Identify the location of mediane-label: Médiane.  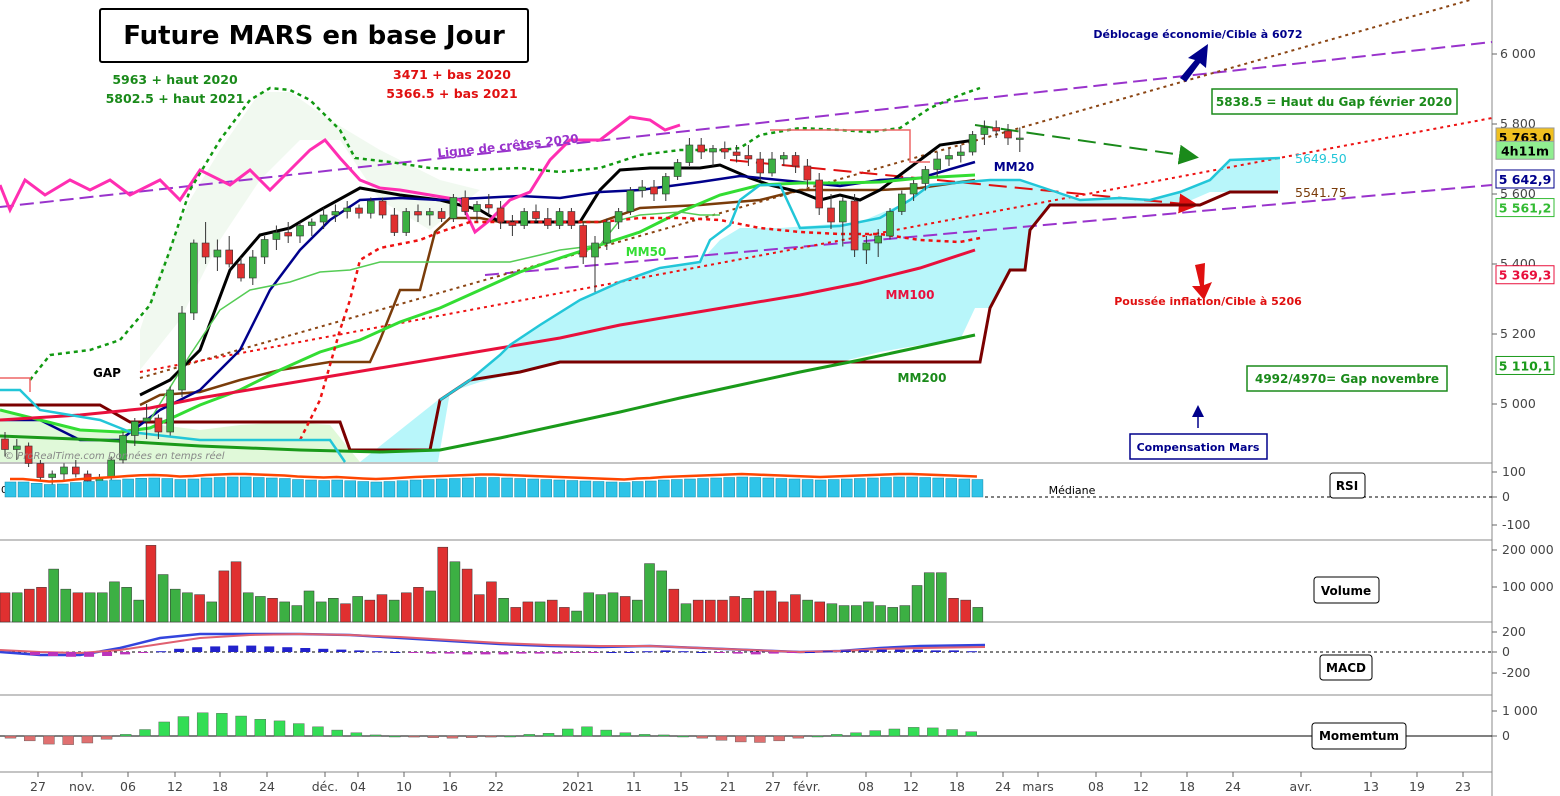
(1072, 490).